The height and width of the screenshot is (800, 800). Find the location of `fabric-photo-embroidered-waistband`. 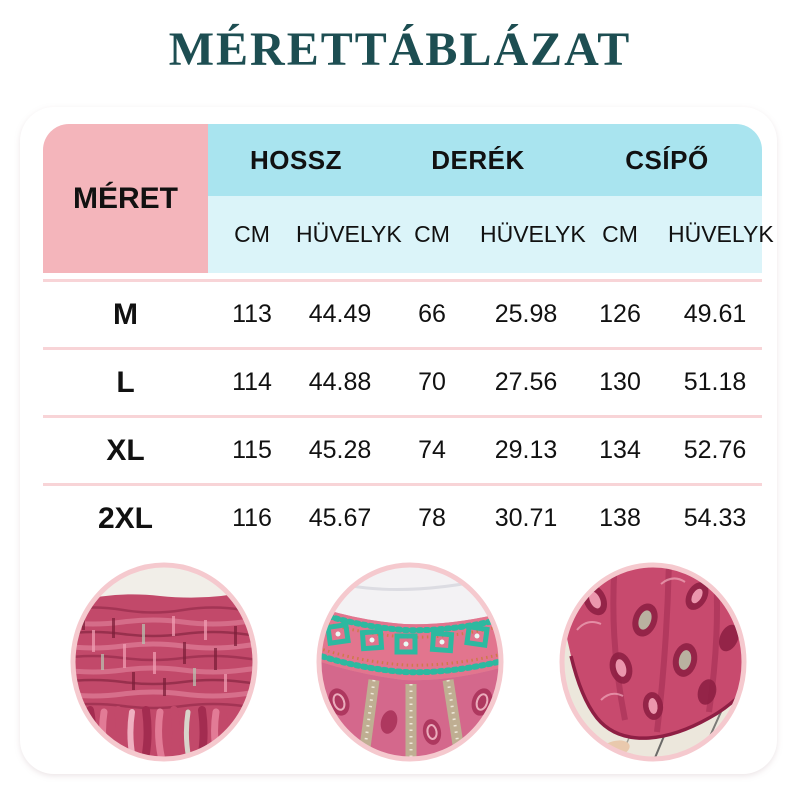

fabric-photo-embroidered-waistband is located at coordinates (410, 662).